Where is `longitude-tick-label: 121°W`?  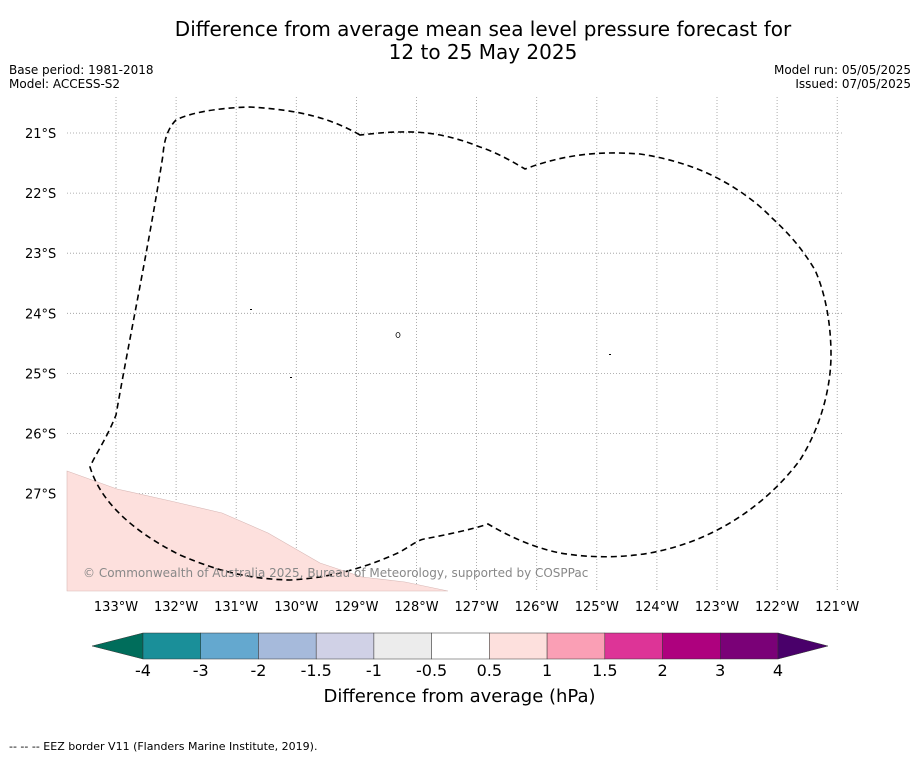 longitude-tick-label: 121°W is located at coordinates (837, 607).